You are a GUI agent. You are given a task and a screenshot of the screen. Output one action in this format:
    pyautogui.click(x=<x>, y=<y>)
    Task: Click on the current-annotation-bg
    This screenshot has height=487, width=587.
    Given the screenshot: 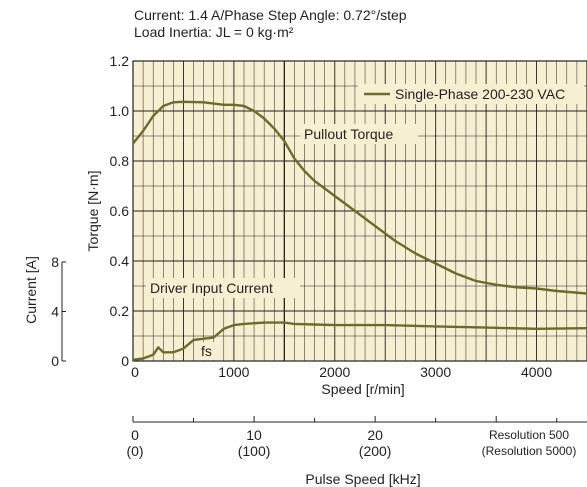 What is the action you would take?
    pyautogui.click(x=223, y=288)
    